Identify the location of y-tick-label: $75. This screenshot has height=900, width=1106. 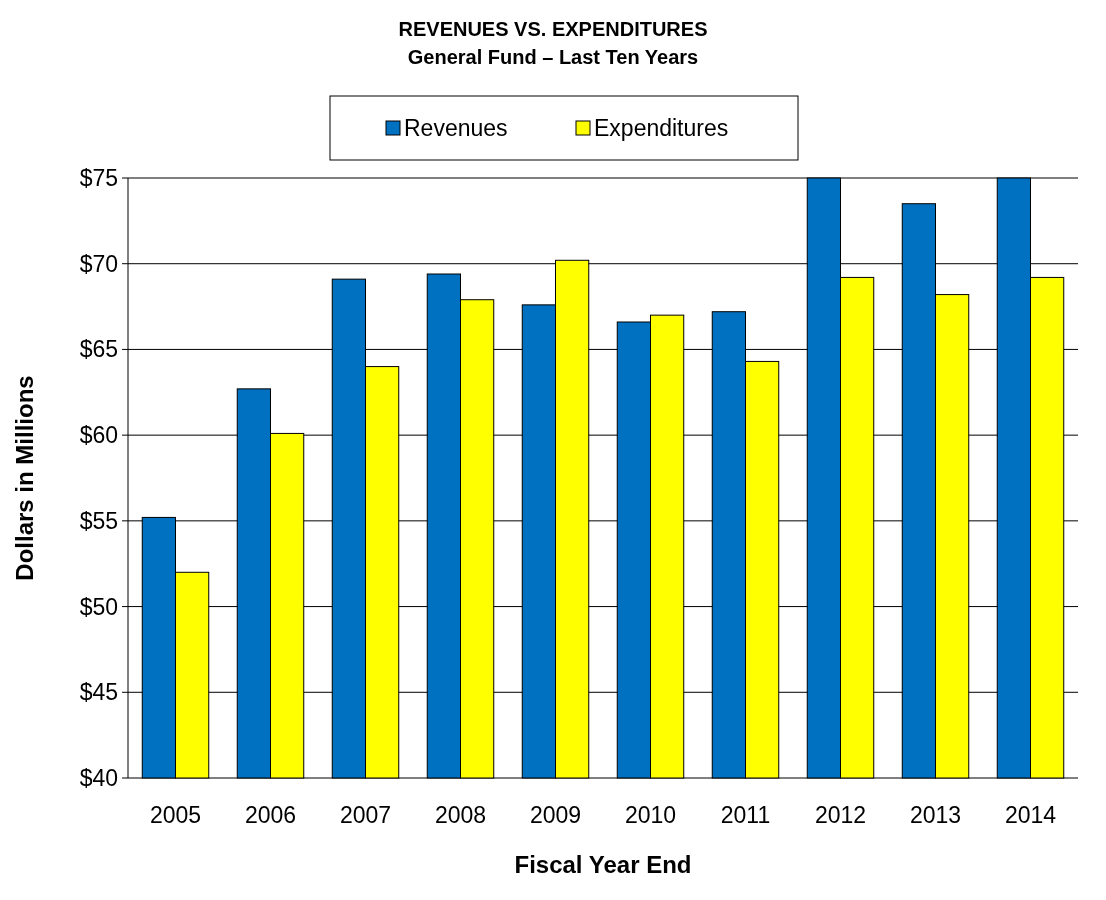
(98, 178).